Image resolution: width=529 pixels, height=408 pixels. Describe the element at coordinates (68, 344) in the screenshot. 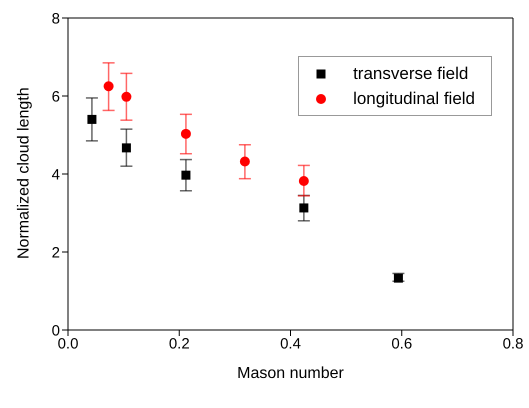

I see `x-tick-label: 0.0` at that location.